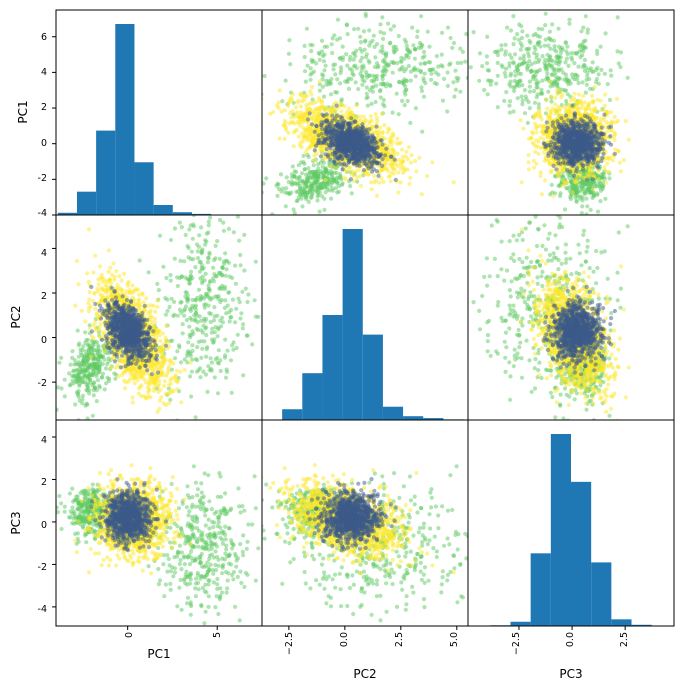 This screenshot has width=685, height=692. What do you see at coordinates (549, 112) in the screenshot?
I see `cell-content` at bounding box center [549, 112].